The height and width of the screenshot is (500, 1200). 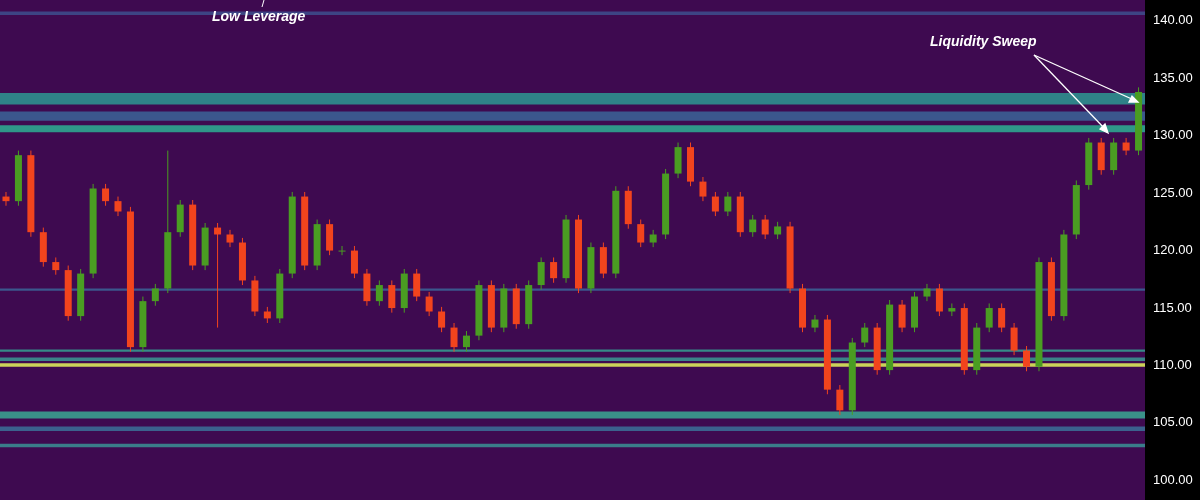 I want to click on y-tick-label: 115.00, so click(x=1172, y=307).